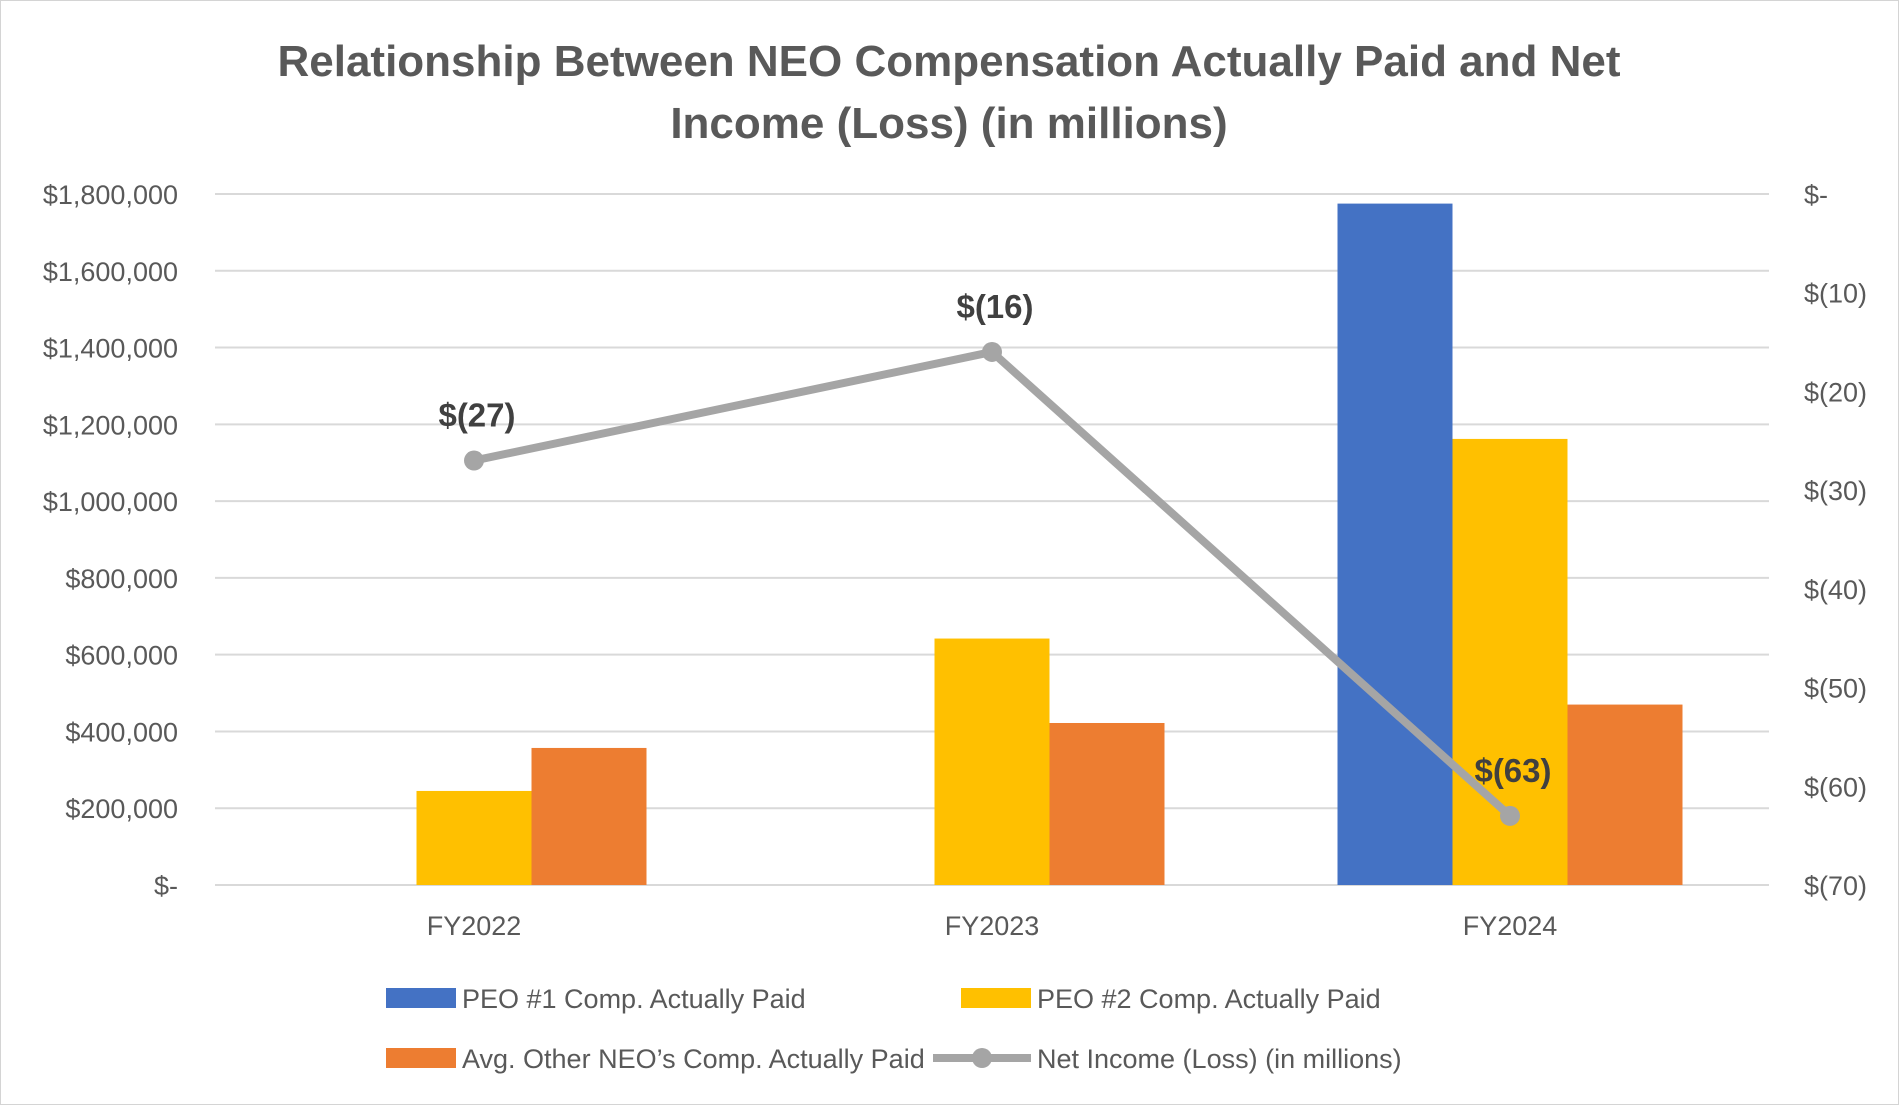 This screenshot has width=1899, height=1105. I want to click on legend-item-net-income-loss-in-millions: Net Income (Loss) (in millions), so click(1167, 1059).